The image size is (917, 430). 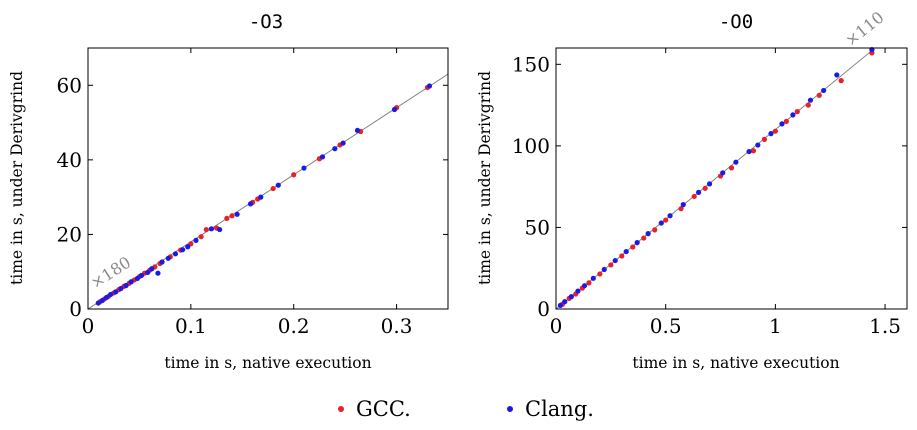 I want to click on y-tick-label: 50, so click(x=537, y=227).